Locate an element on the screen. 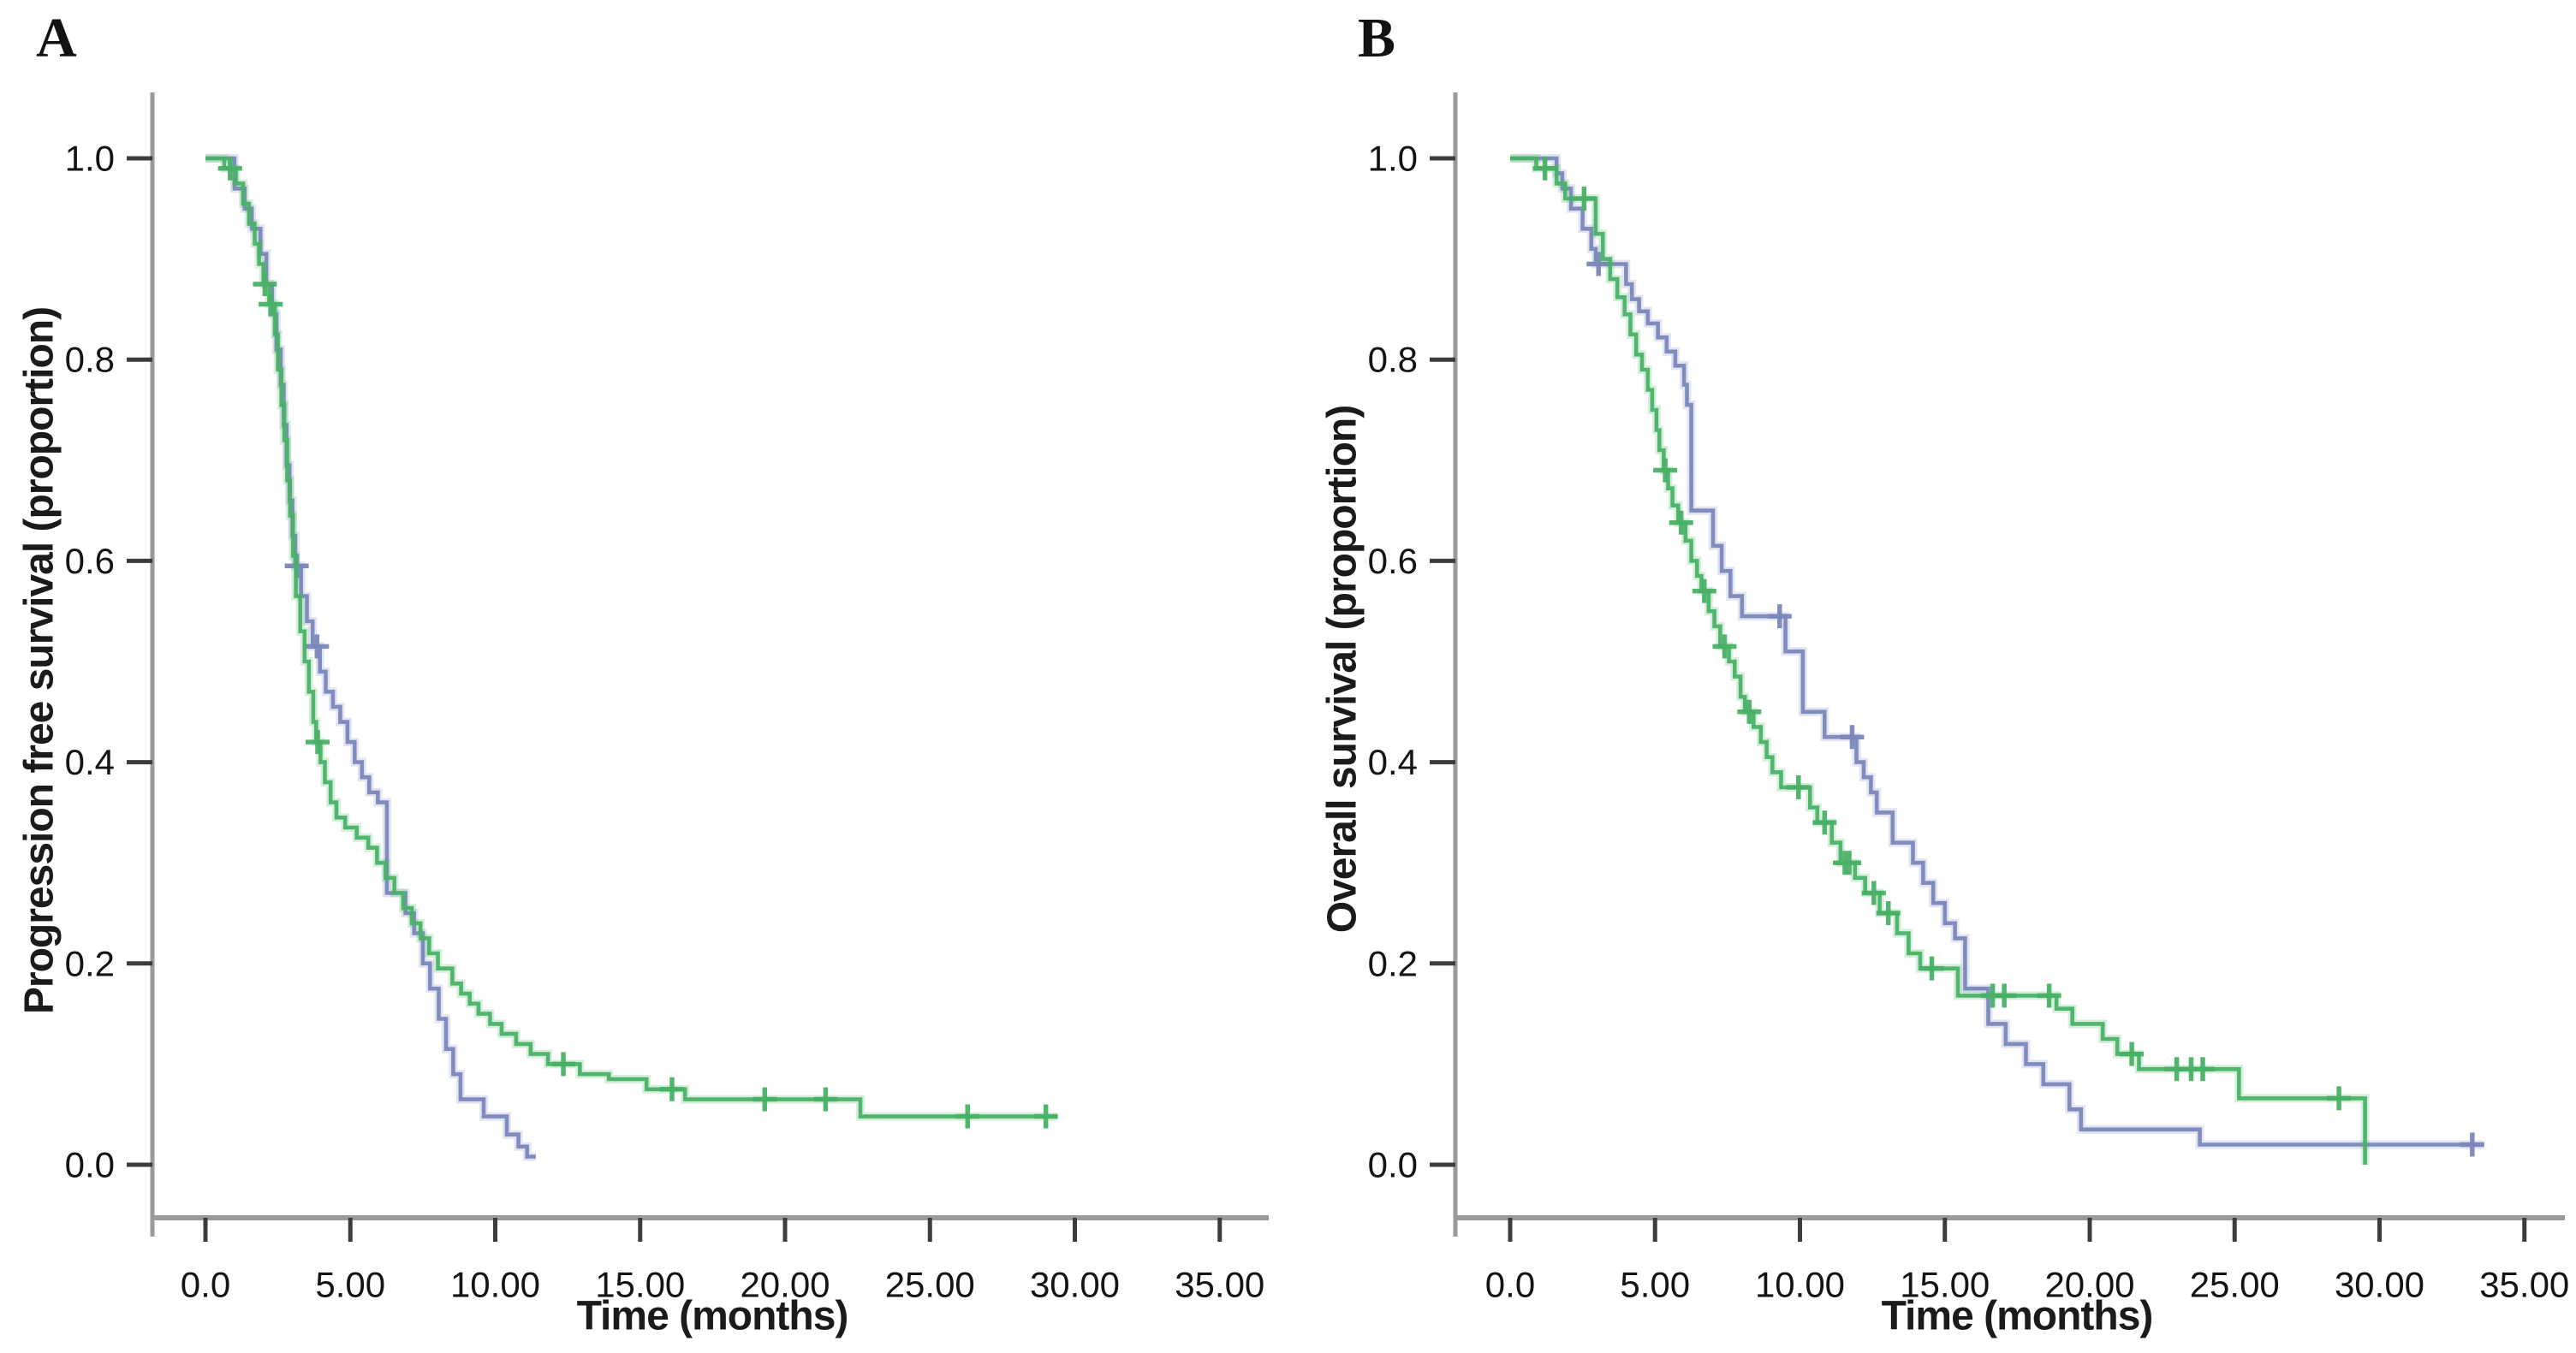 The width and height of the screenshot is (2576, 1353). panel-a-letter: A is located at coordinates (56, 38).